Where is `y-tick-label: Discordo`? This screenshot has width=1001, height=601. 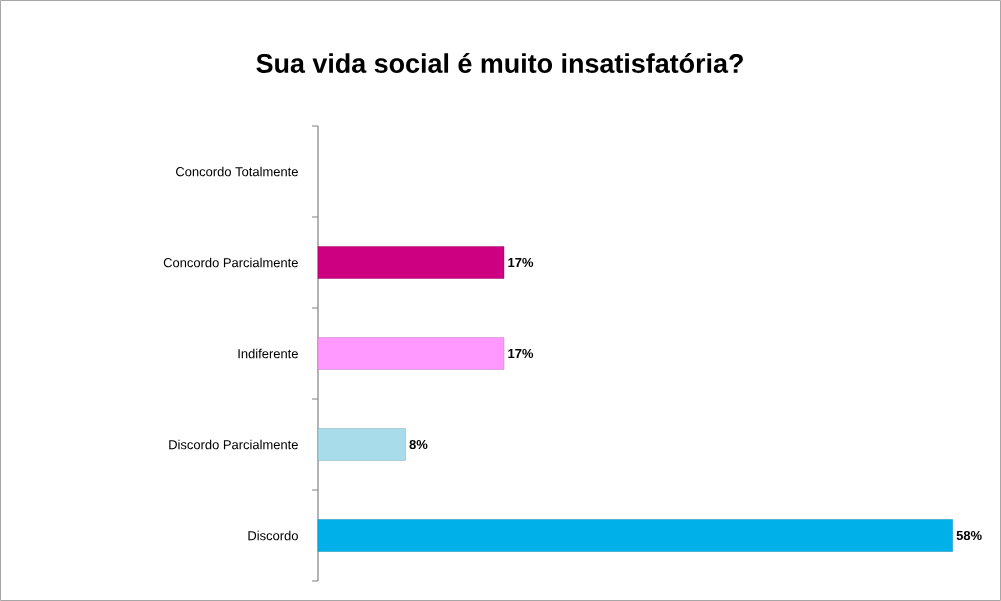
y-tick-label: Discordo is located at coordinates (273, 535).